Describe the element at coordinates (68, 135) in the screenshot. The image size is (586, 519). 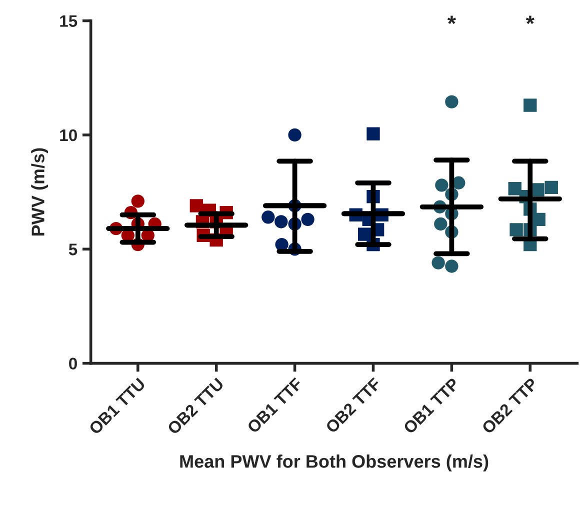
I see `y-tick-label: 10` at that location.